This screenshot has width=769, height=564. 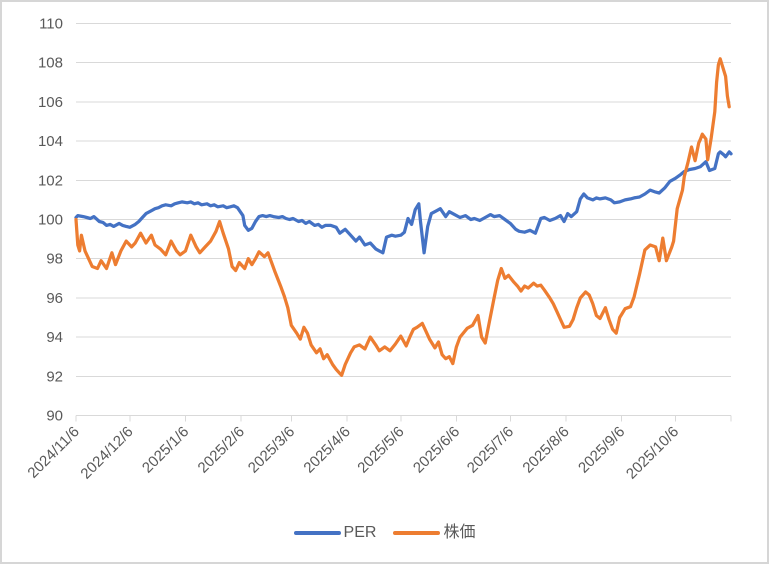 I want to click on x-tick-label: 2025/5/6, so click(x=380, y=449).